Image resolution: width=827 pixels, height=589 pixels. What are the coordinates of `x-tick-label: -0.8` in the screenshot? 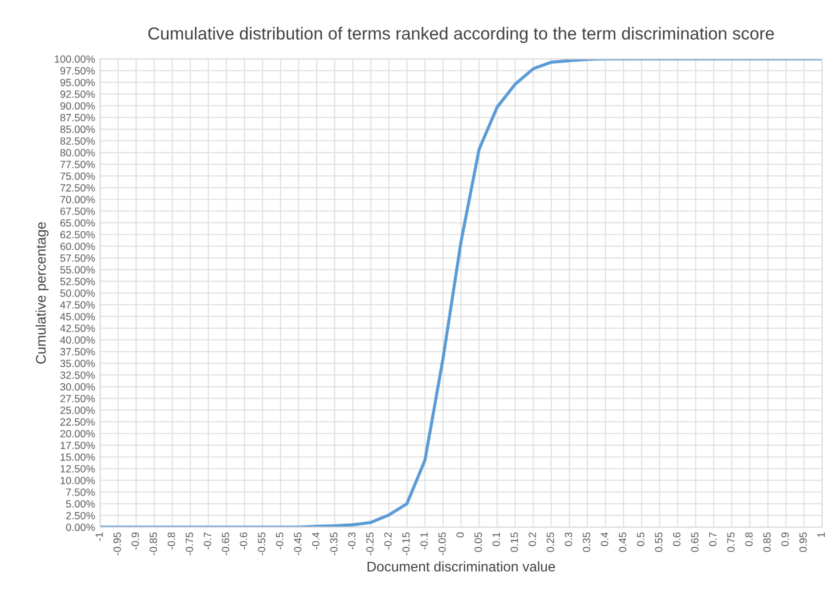 It's located at (172, 541).